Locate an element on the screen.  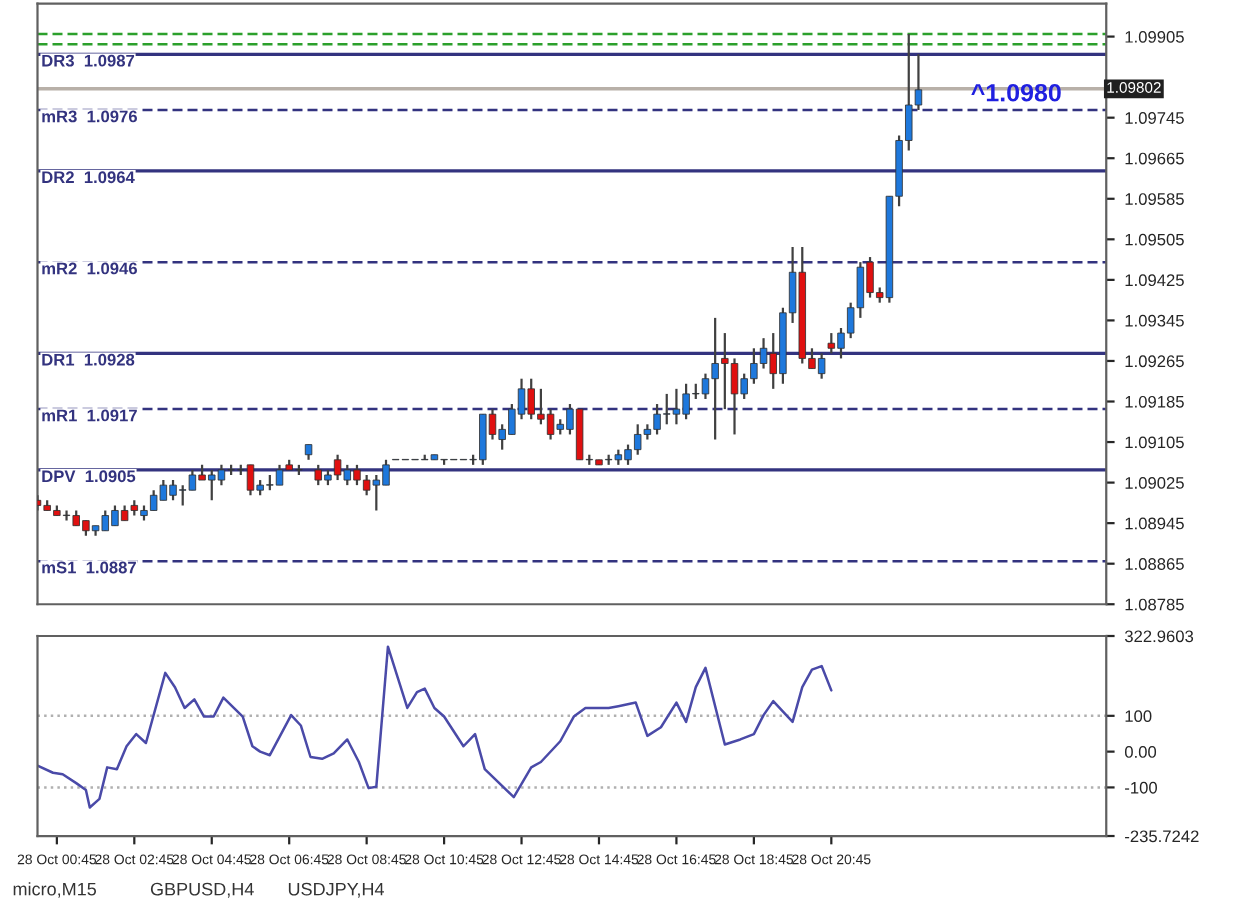
y-tick-label: 100 is located at coordinates (1138, 716).